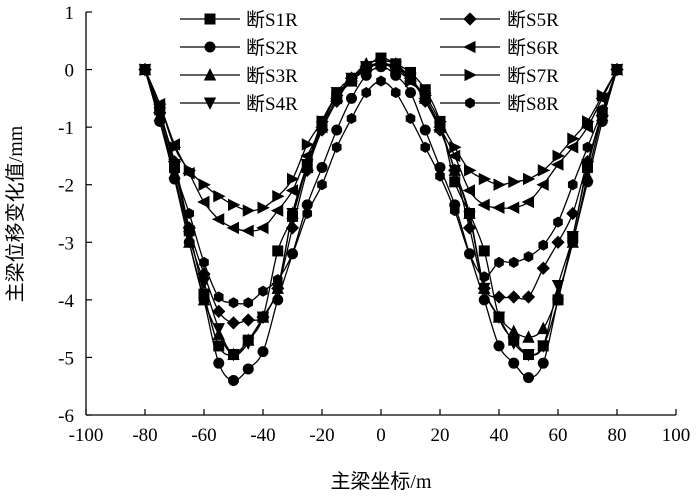 This screenshot has width=700, height=496. What do you see at coordinates (66, 416) in the screenshot?
I see `y-tick-label: -6` at bounding box center [66, 416].